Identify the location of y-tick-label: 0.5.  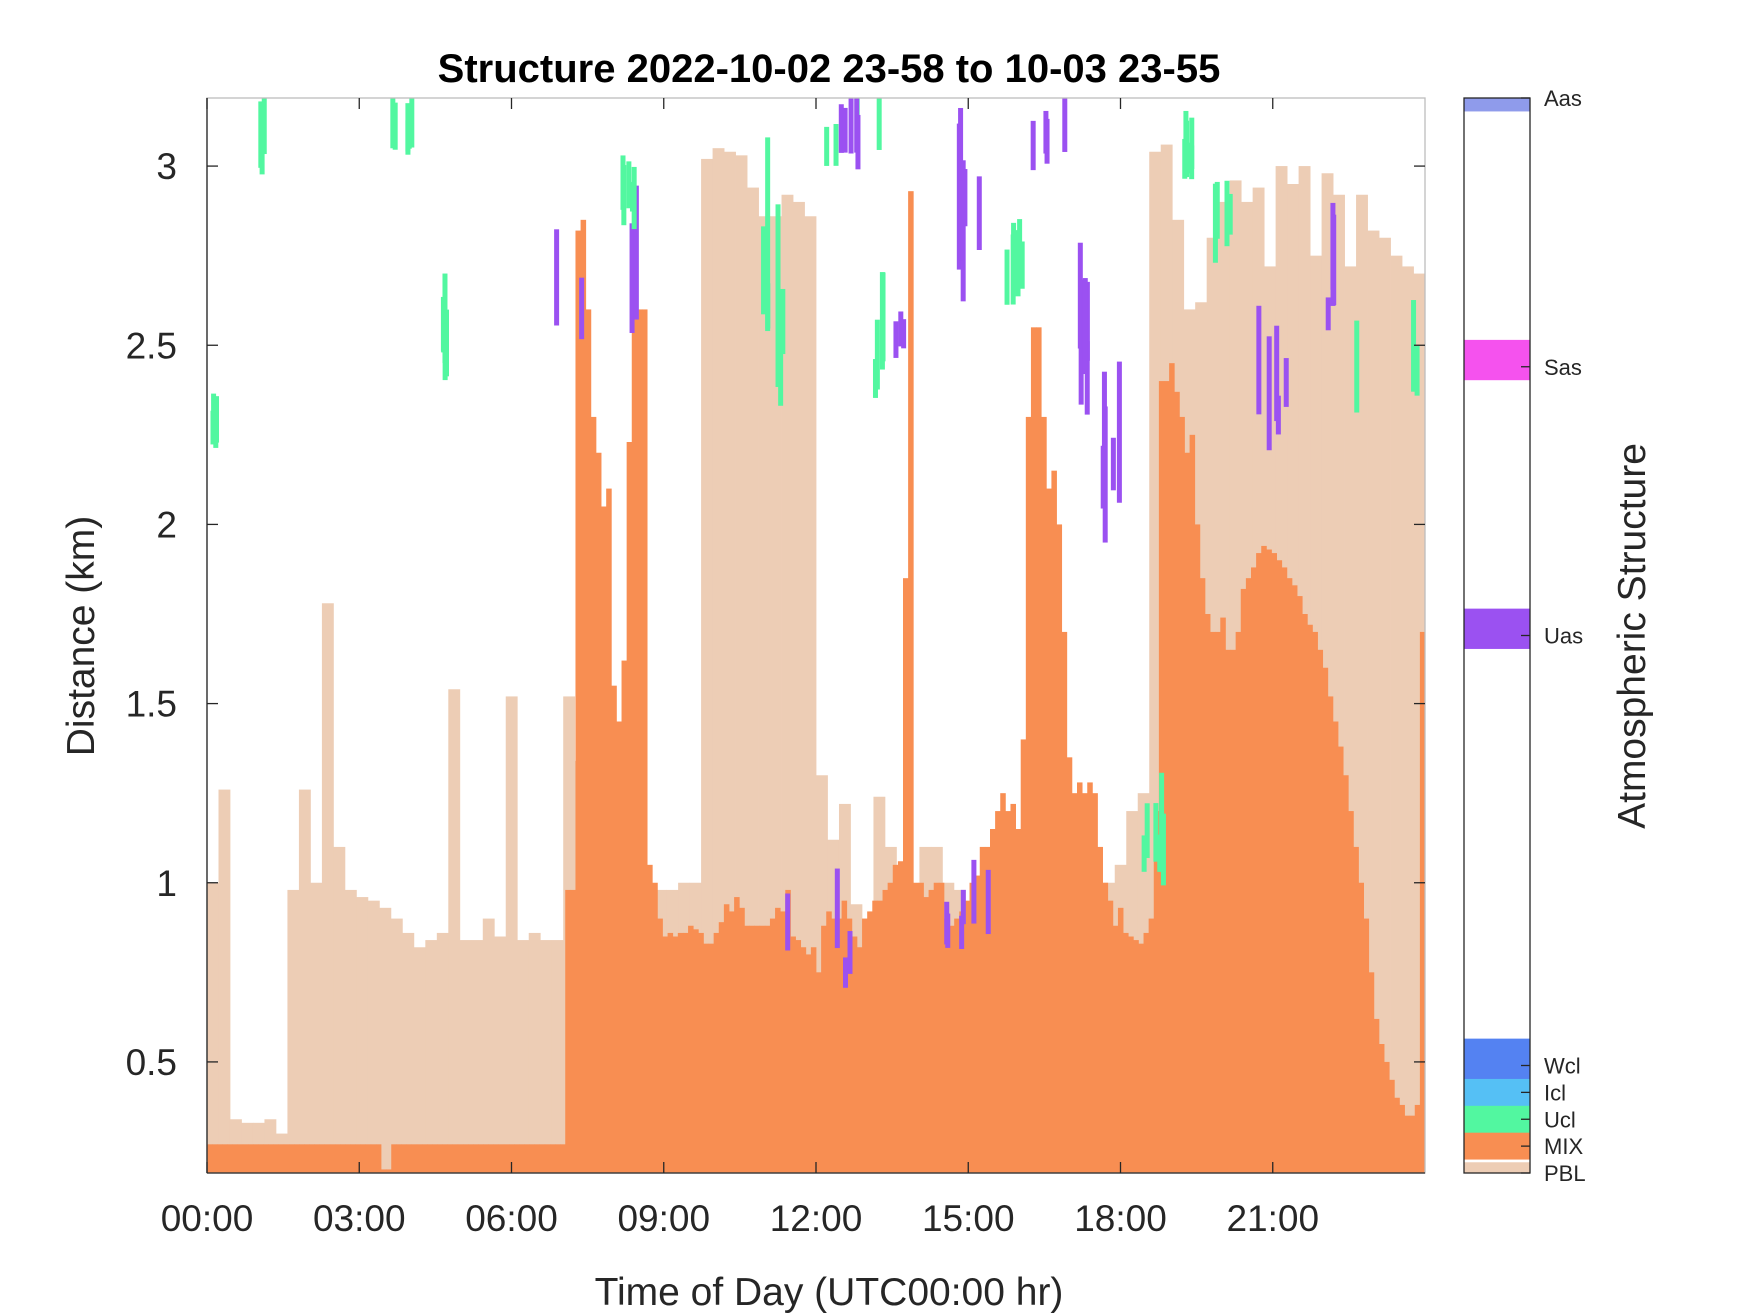
(151, 1062).